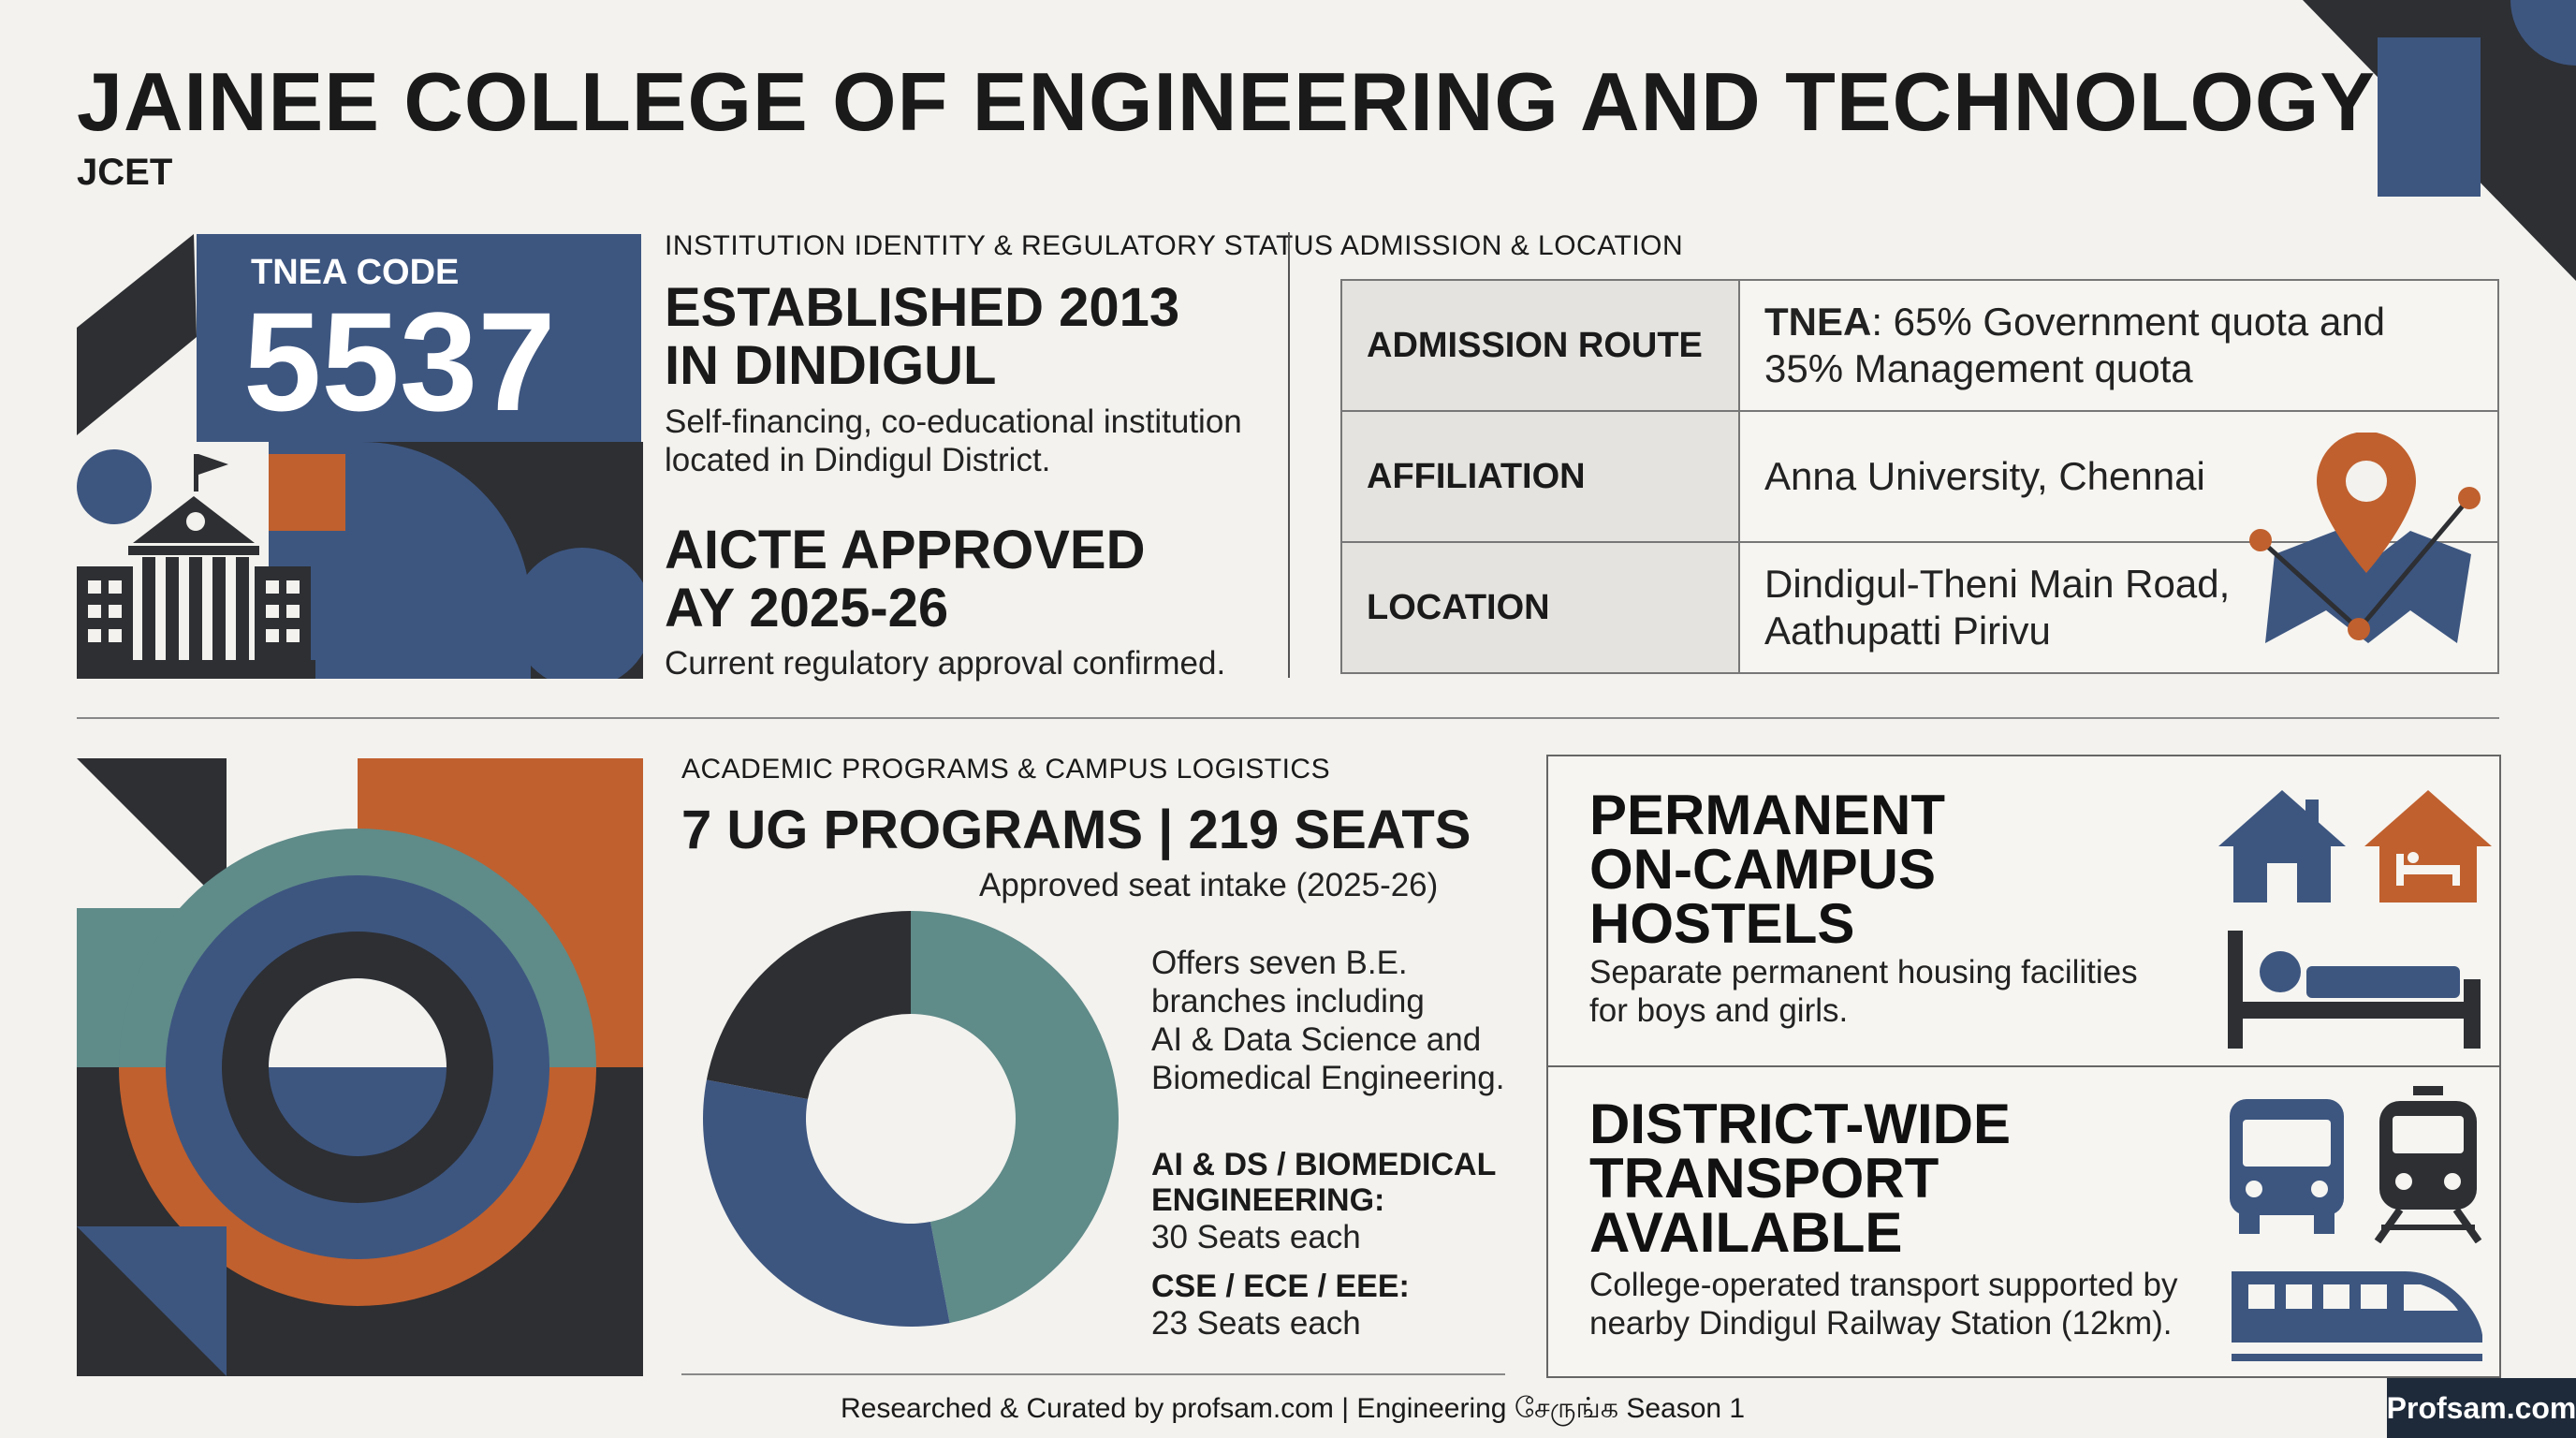 This screenshot has height=1438, width=2576. What do you see at coordinates (831, 365) in the screenshot?
I see `established-line-2: IN DINDIGUL` at bounding box center [831, 365].